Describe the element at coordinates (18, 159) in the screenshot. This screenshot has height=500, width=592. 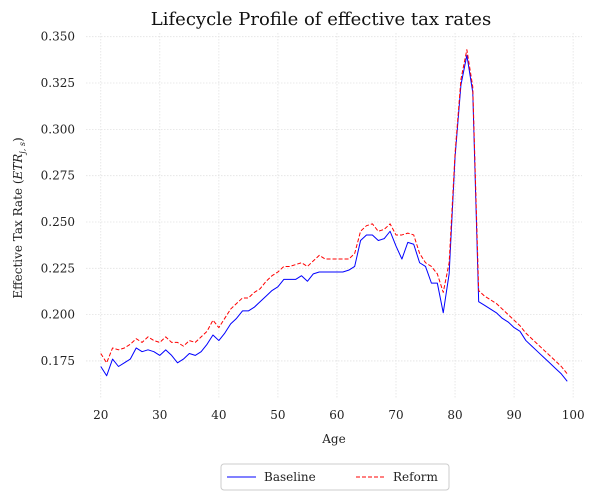
I see `y-axis-label-r: R` at that location.